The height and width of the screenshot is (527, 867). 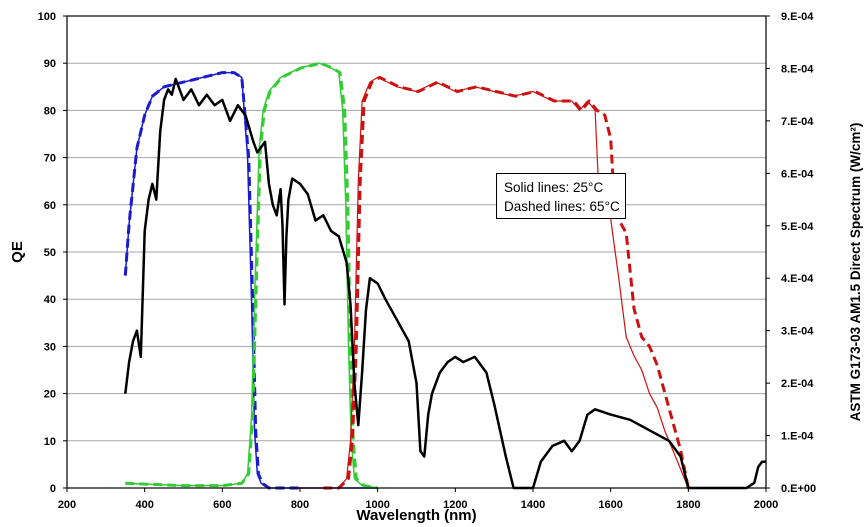 What do you see at coordinates (50, 253) in the screenshot?
I see `y-tick-label: 50` at bounding box center [50, 253].